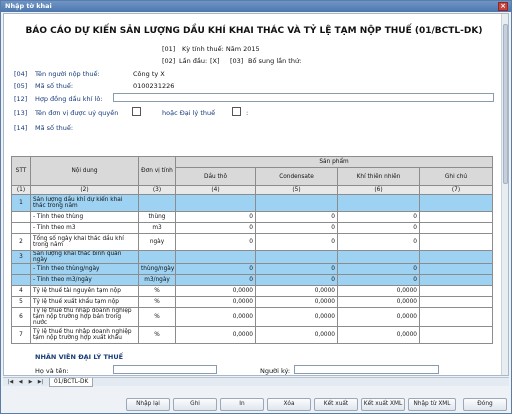 Image resolution: width=512 pixels, height=414 pixels. What do you see at coordinates (21, 113) in the screenshot?
I see `don-vi-code: [13]` at bounding box center [21, 113].